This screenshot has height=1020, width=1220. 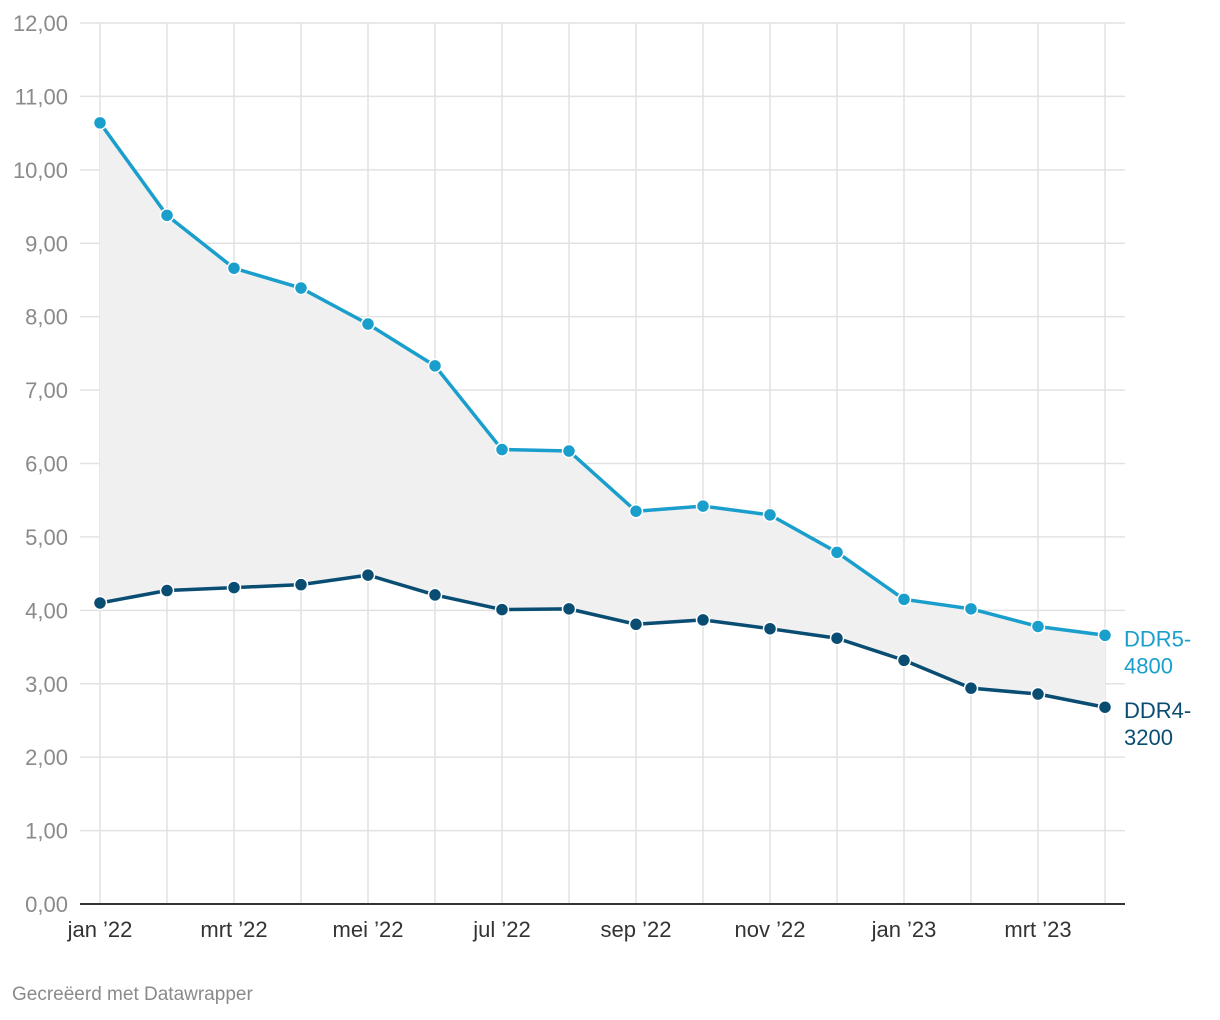 What do you see at coordinates (46, 464) in the screenshot?
I see `y-tick-label: 6,00` at bounding box center [46, 464].